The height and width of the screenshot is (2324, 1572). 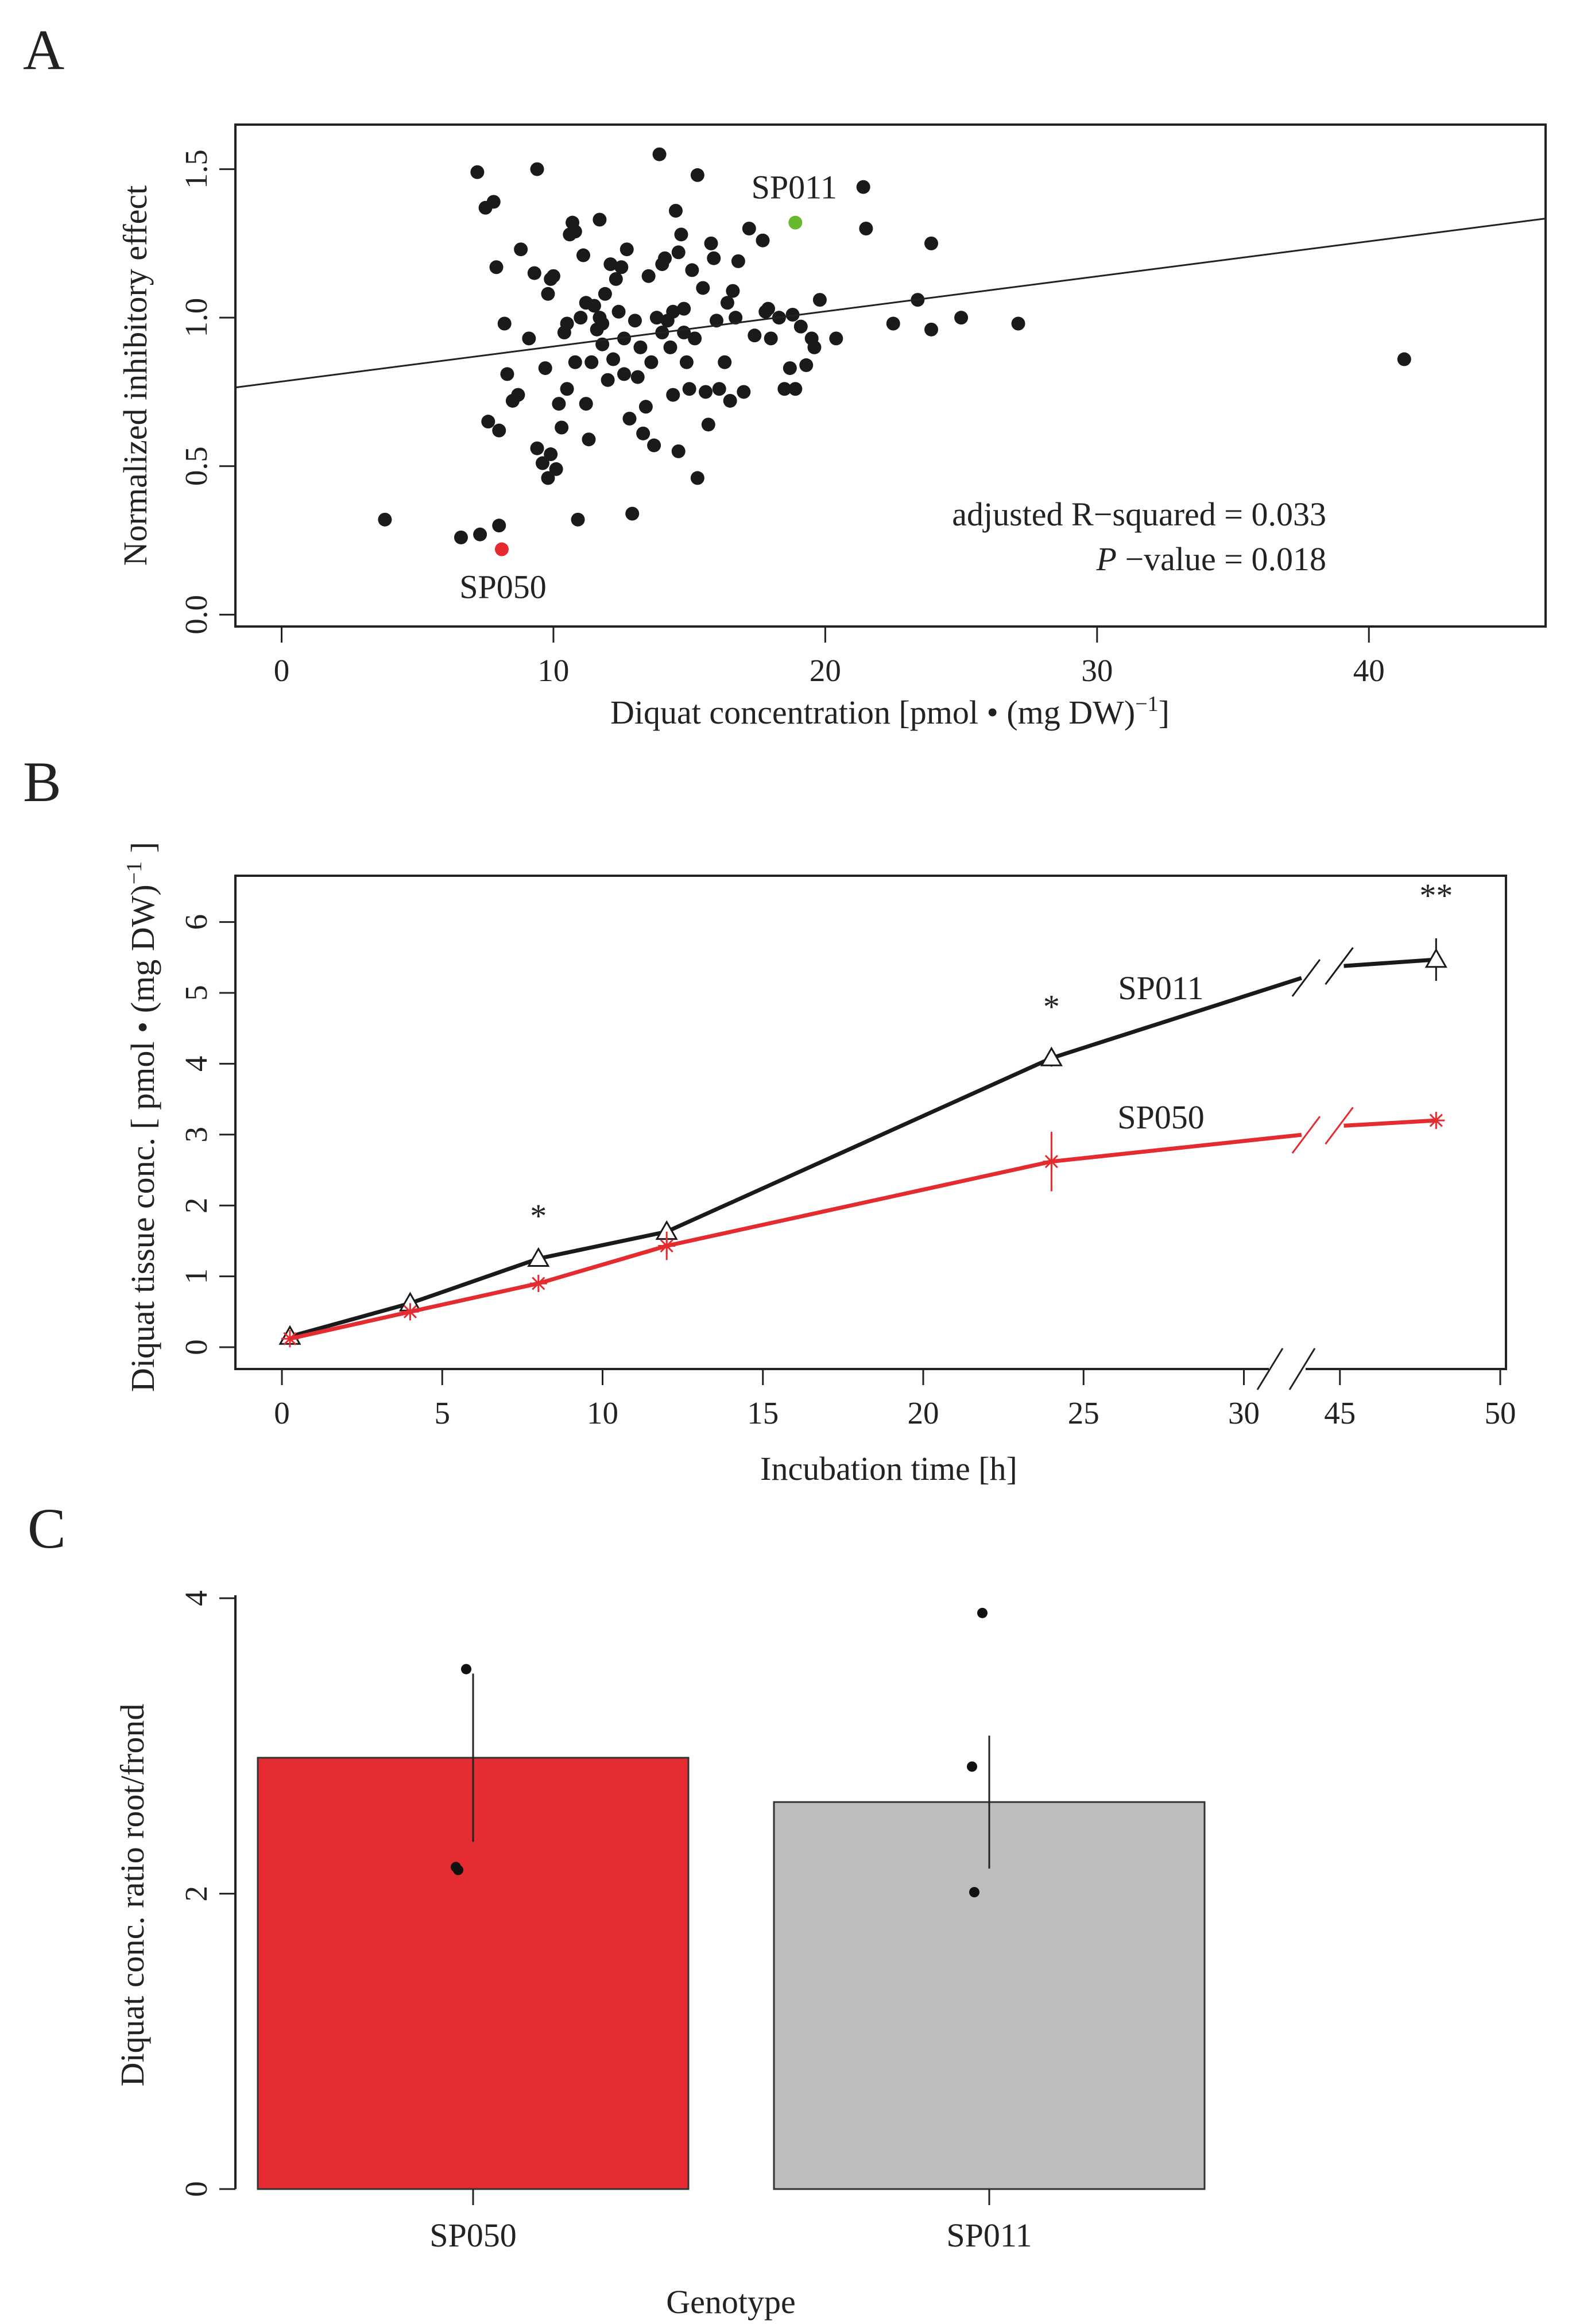 I want to click on y-tick-label: 1.0, so click(x=196, y=318).